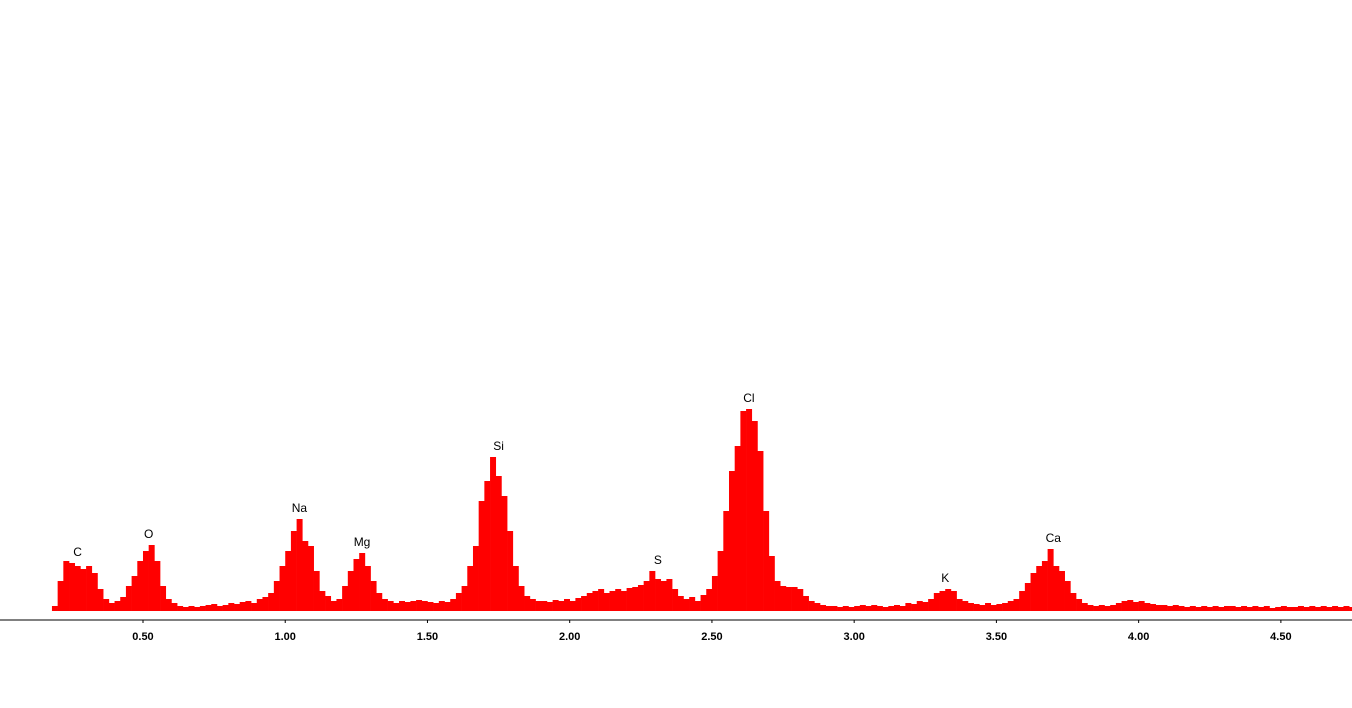 Image resolution: width=1352 pixels, height=708 pixels. Describe the element at coordinates (427, 637) in the screenshot. I see `x-tick-label: 1.50` at that location.